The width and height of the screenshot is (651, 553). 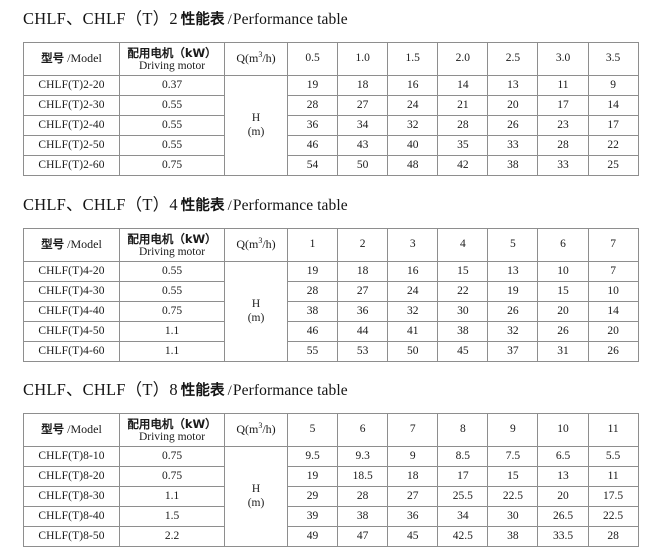 What do you see at coordinates (363, 245) in the screenshot?
I see `header-cell-flow-value: 2` at bounding box center [363, 245].